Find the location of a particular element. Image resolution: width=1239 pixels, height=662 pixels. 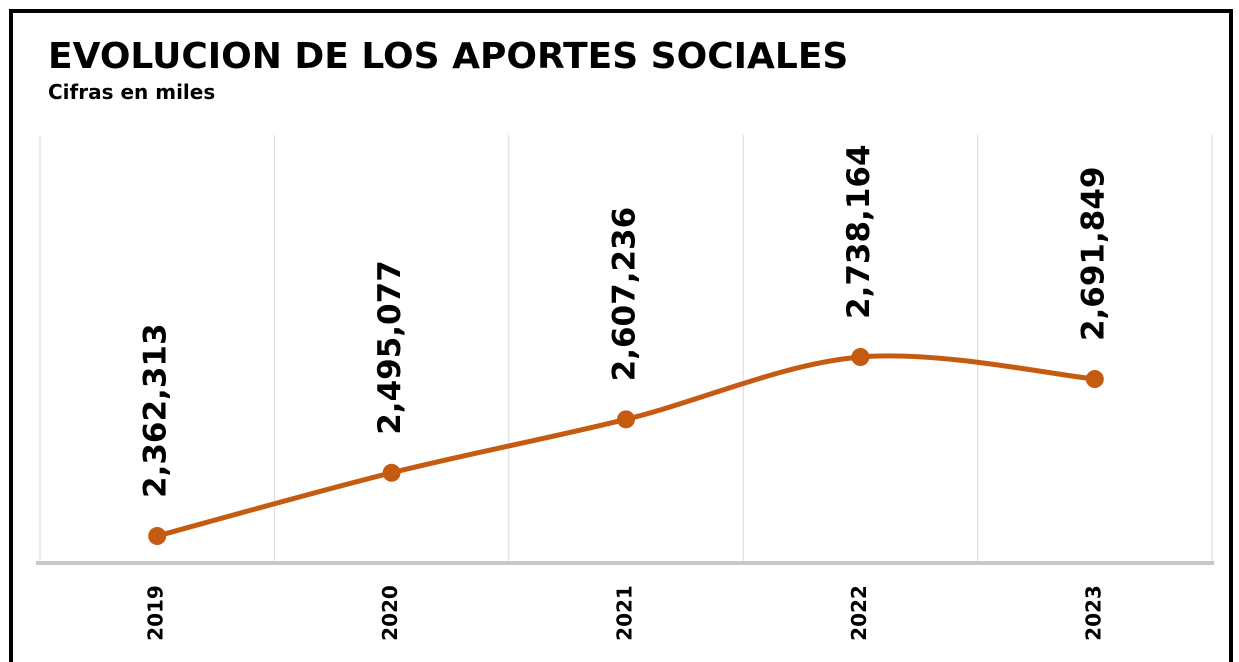

x-tick-label: 2022 is located at coordinates (859, 613).